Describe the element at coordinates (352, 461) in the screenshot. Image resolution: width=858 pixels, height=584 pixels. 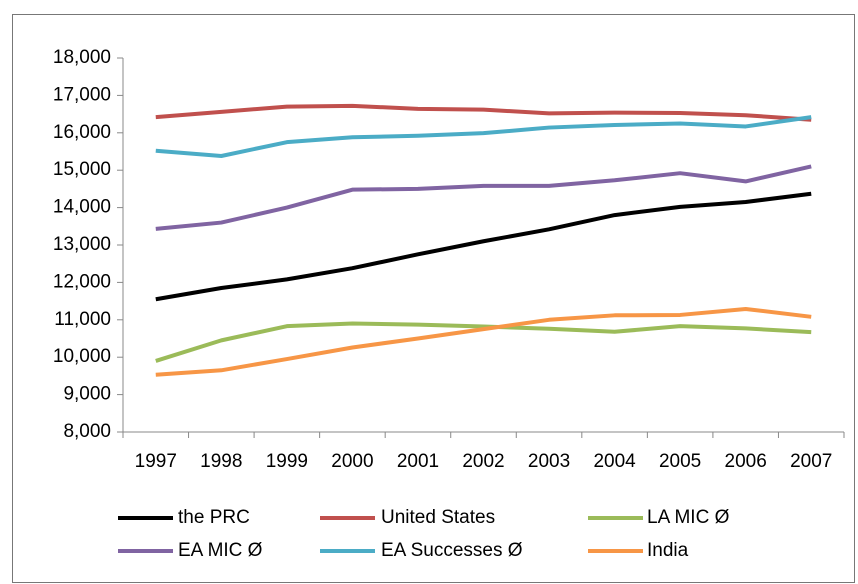
I see `x-tick-label: 2000` at that location.